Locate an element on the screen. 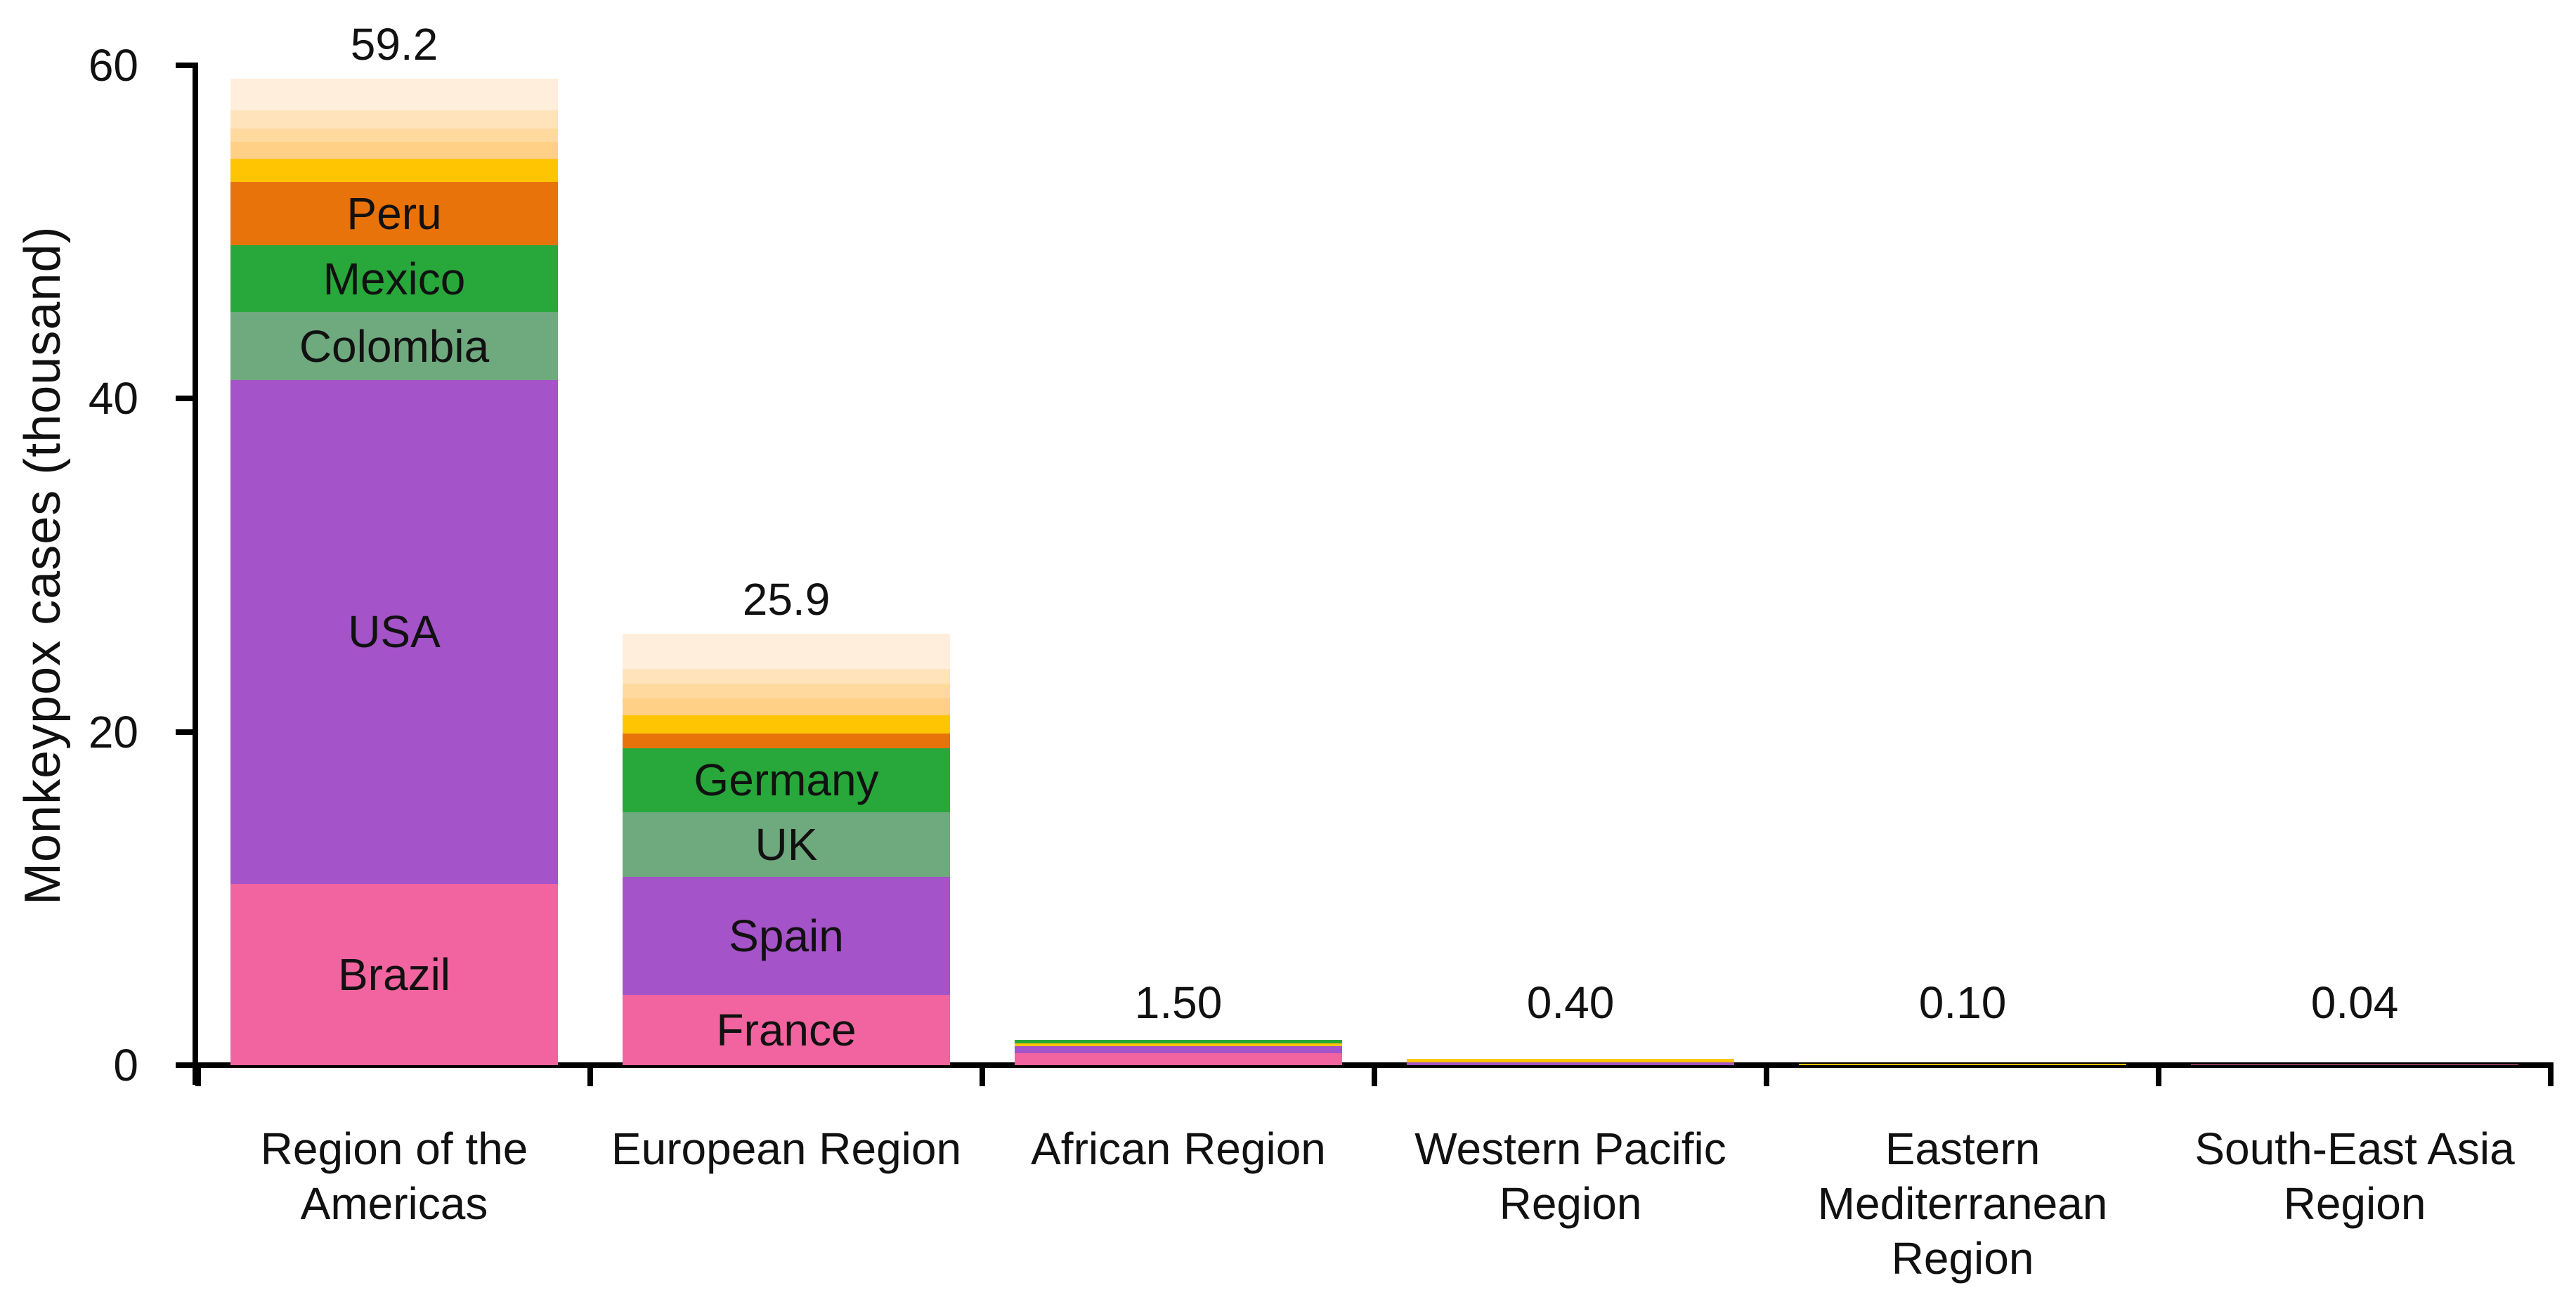 The height and width of the screenshot is (1290, 2576). bar-segment-brazil: Brazil is located at coordinates (394, 974).